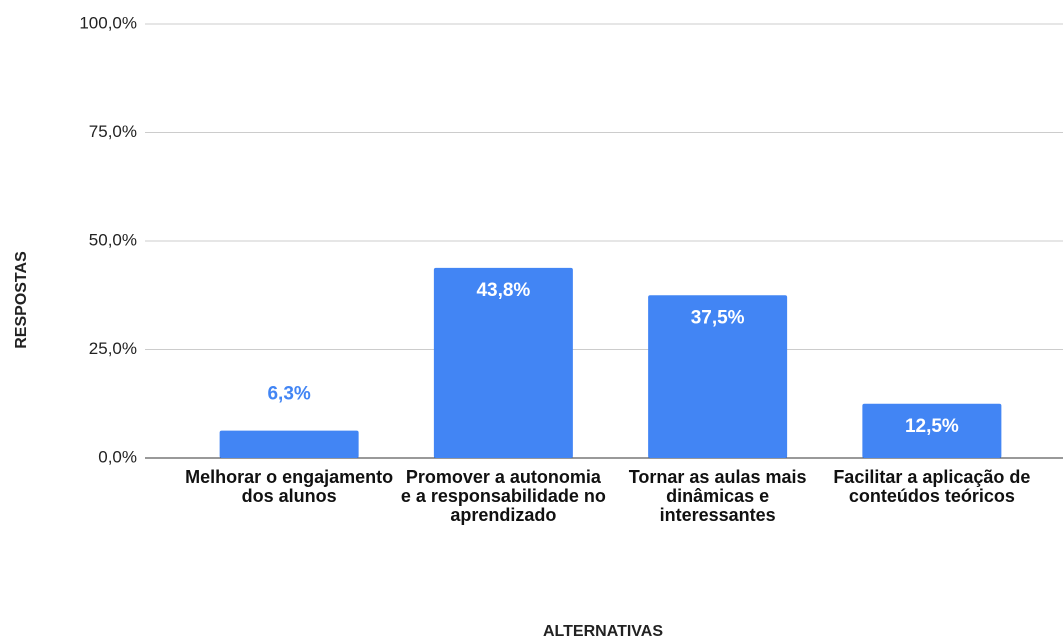 The height and width of the screenshot is (639, 1063). What do you see at coordinates (108, 22) in the screenshot?
I see `y-tick-label: 100,0%` at bounding box center [108, 22].